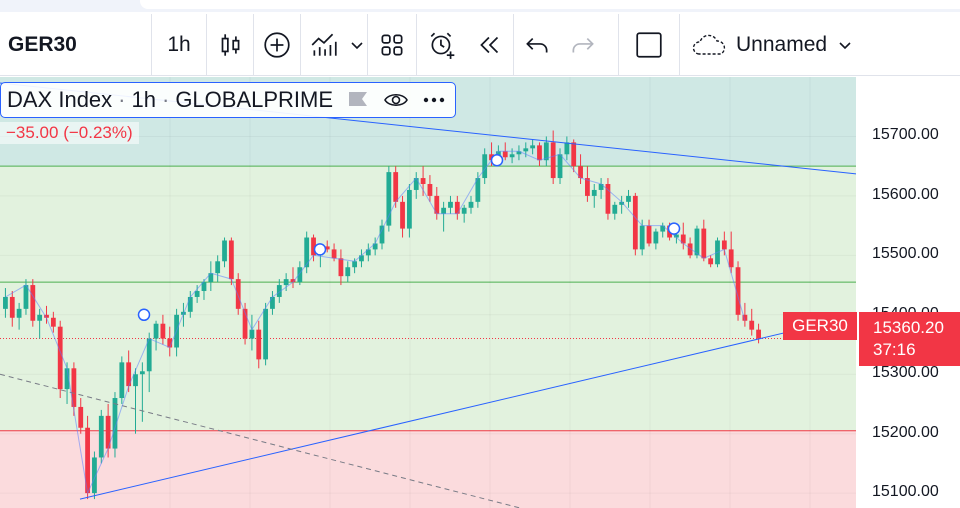 This screenshot has height=508, width=960. I want to click on eye-icon, so click(396, 100).